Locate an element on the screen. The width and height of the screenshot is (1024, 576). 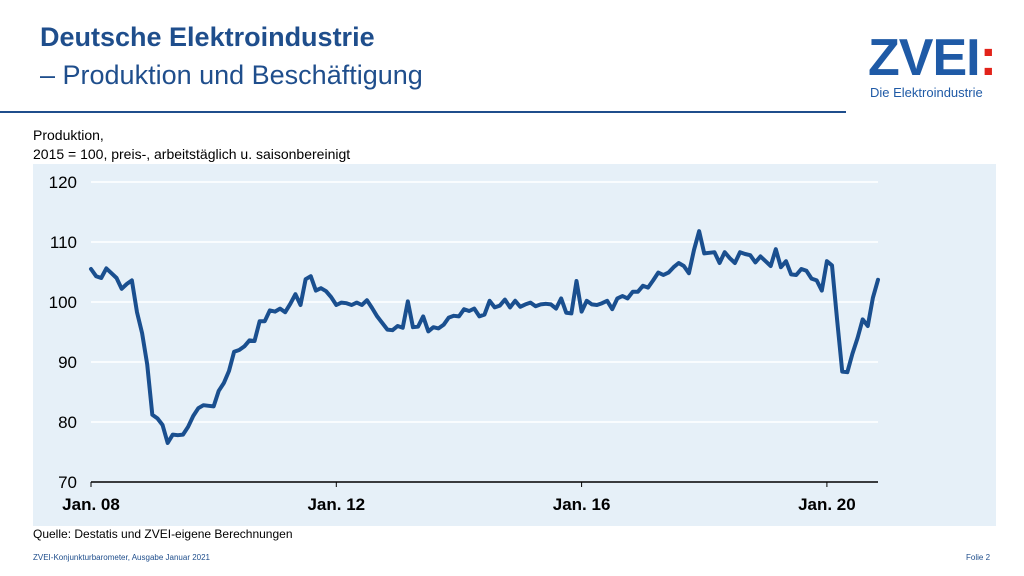
y-tick-label: 120 is located at coordinates (63, 182).